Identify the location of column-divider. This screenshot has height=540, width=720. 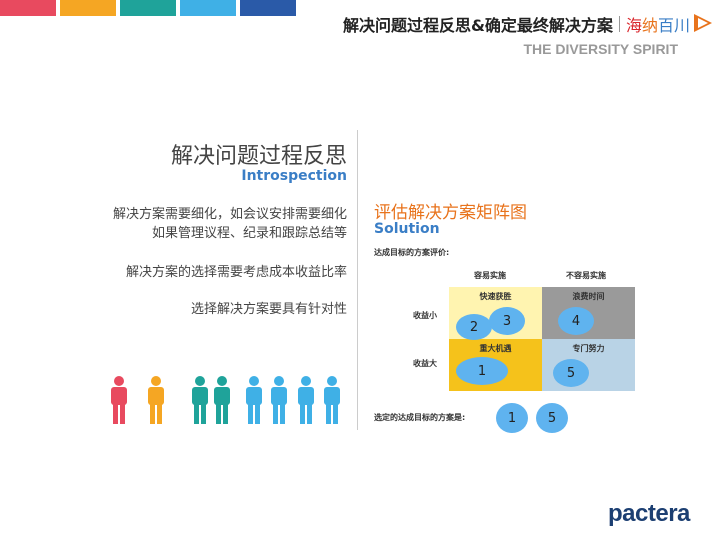
(357, 280).